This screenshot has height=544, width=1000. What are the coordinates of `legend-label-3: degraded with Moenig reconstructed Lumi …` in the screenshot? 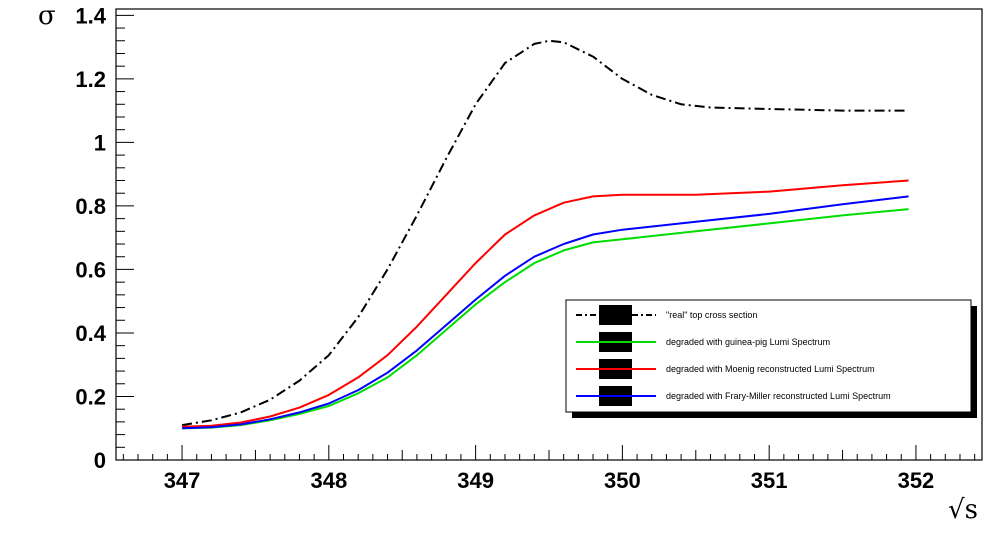 It's located at (770, 369).